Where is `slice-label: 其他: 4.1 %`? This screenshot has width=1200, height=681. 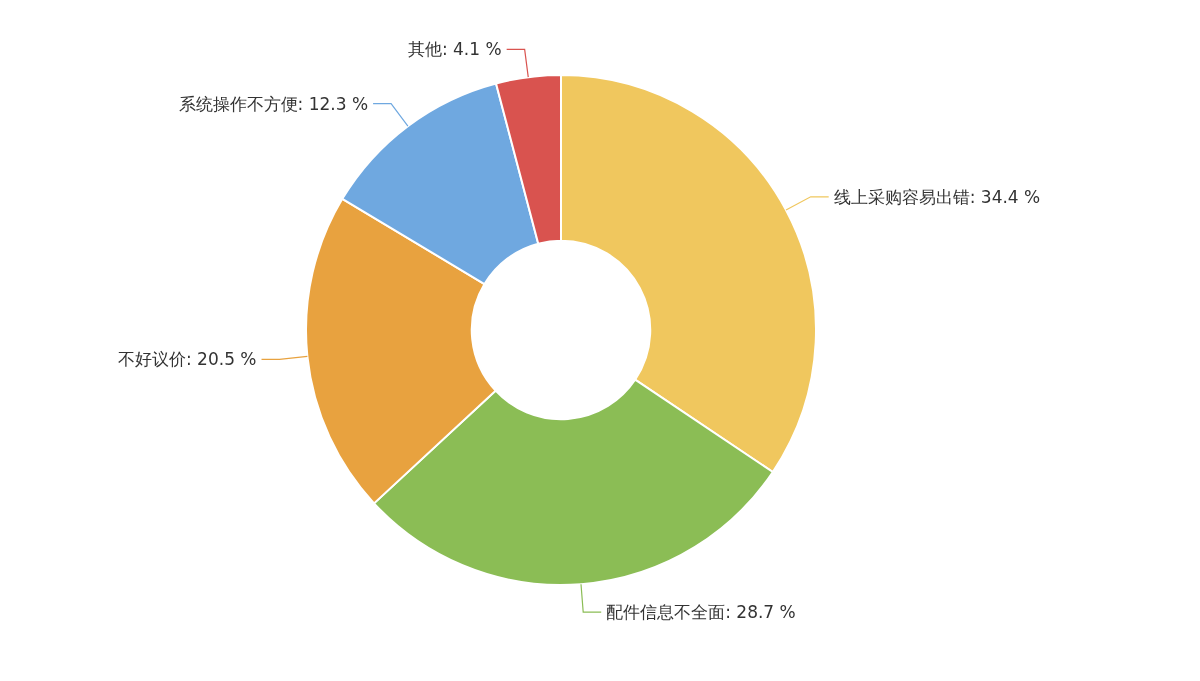
slice-label: 其他: 4.1 % is located at coordinates (454, 49).